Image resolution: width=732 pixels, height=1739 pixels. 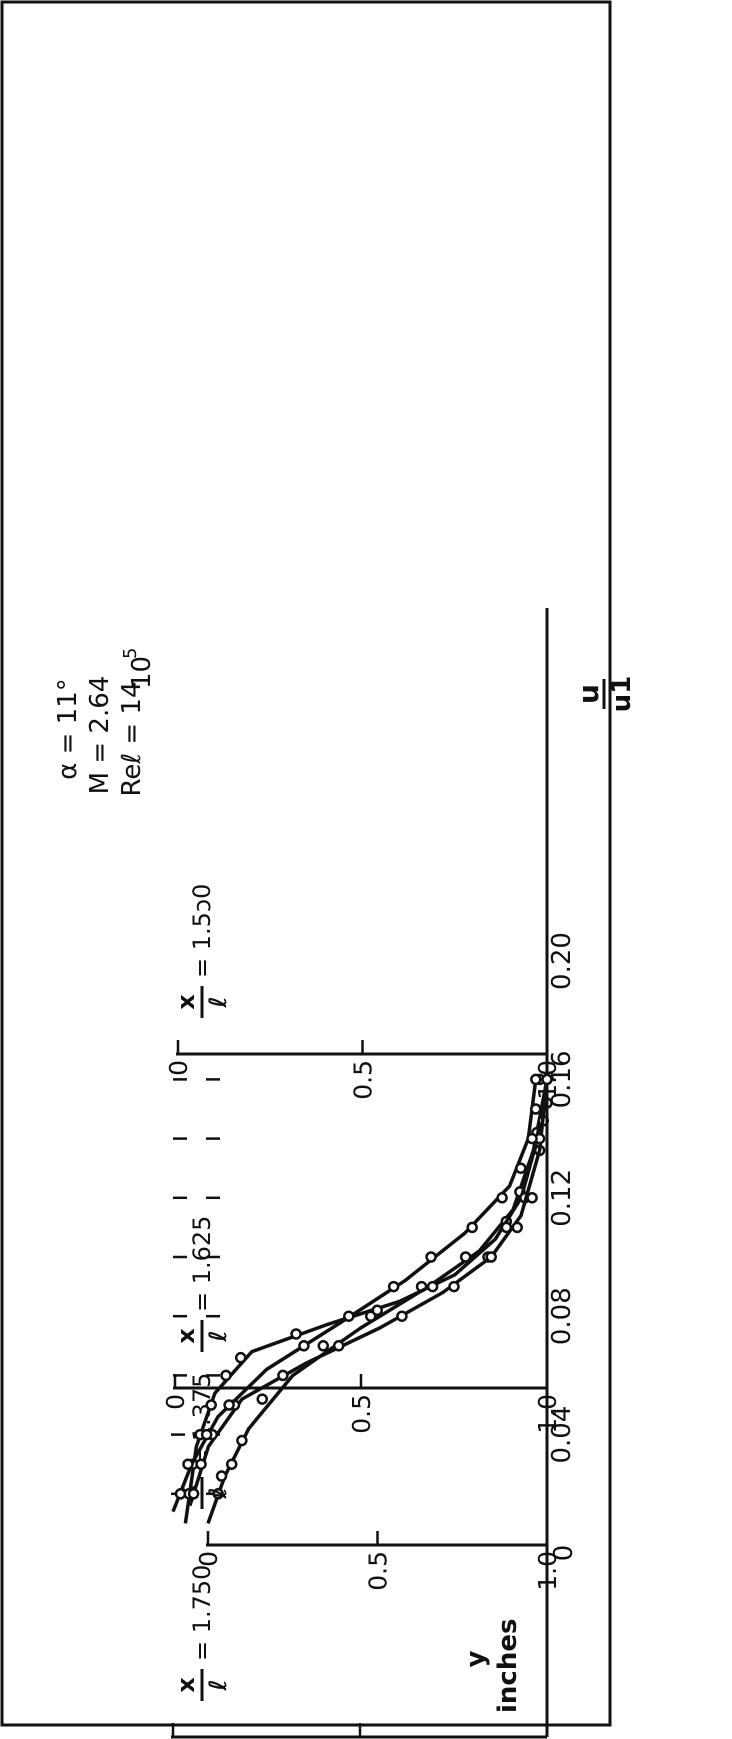 What do you see at coordinates (202, 1264) in the screenshot?
I see `station-label-value: = 1.625` at bounding box center [202, 1264].